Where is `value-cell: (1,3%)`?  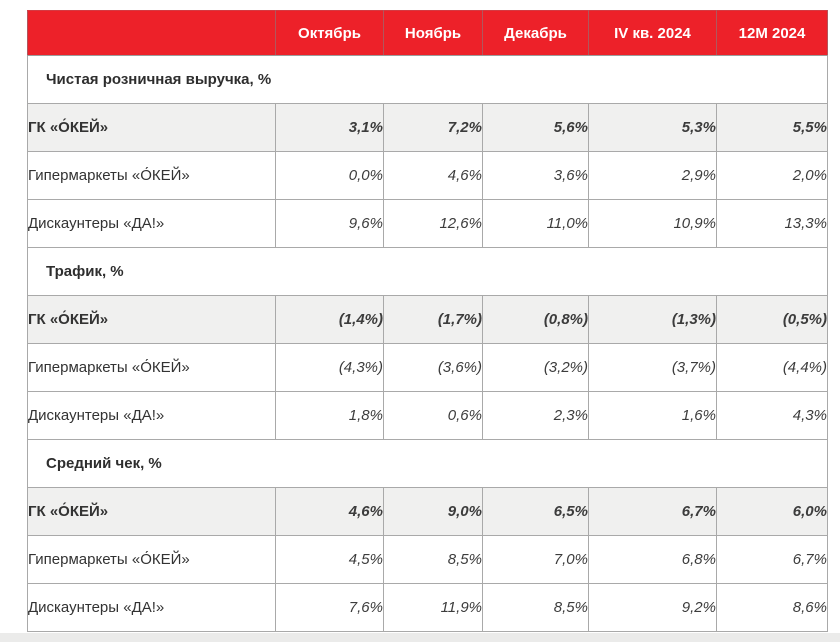
value-cell: (1,3%) is located at coordinates (652, 319).